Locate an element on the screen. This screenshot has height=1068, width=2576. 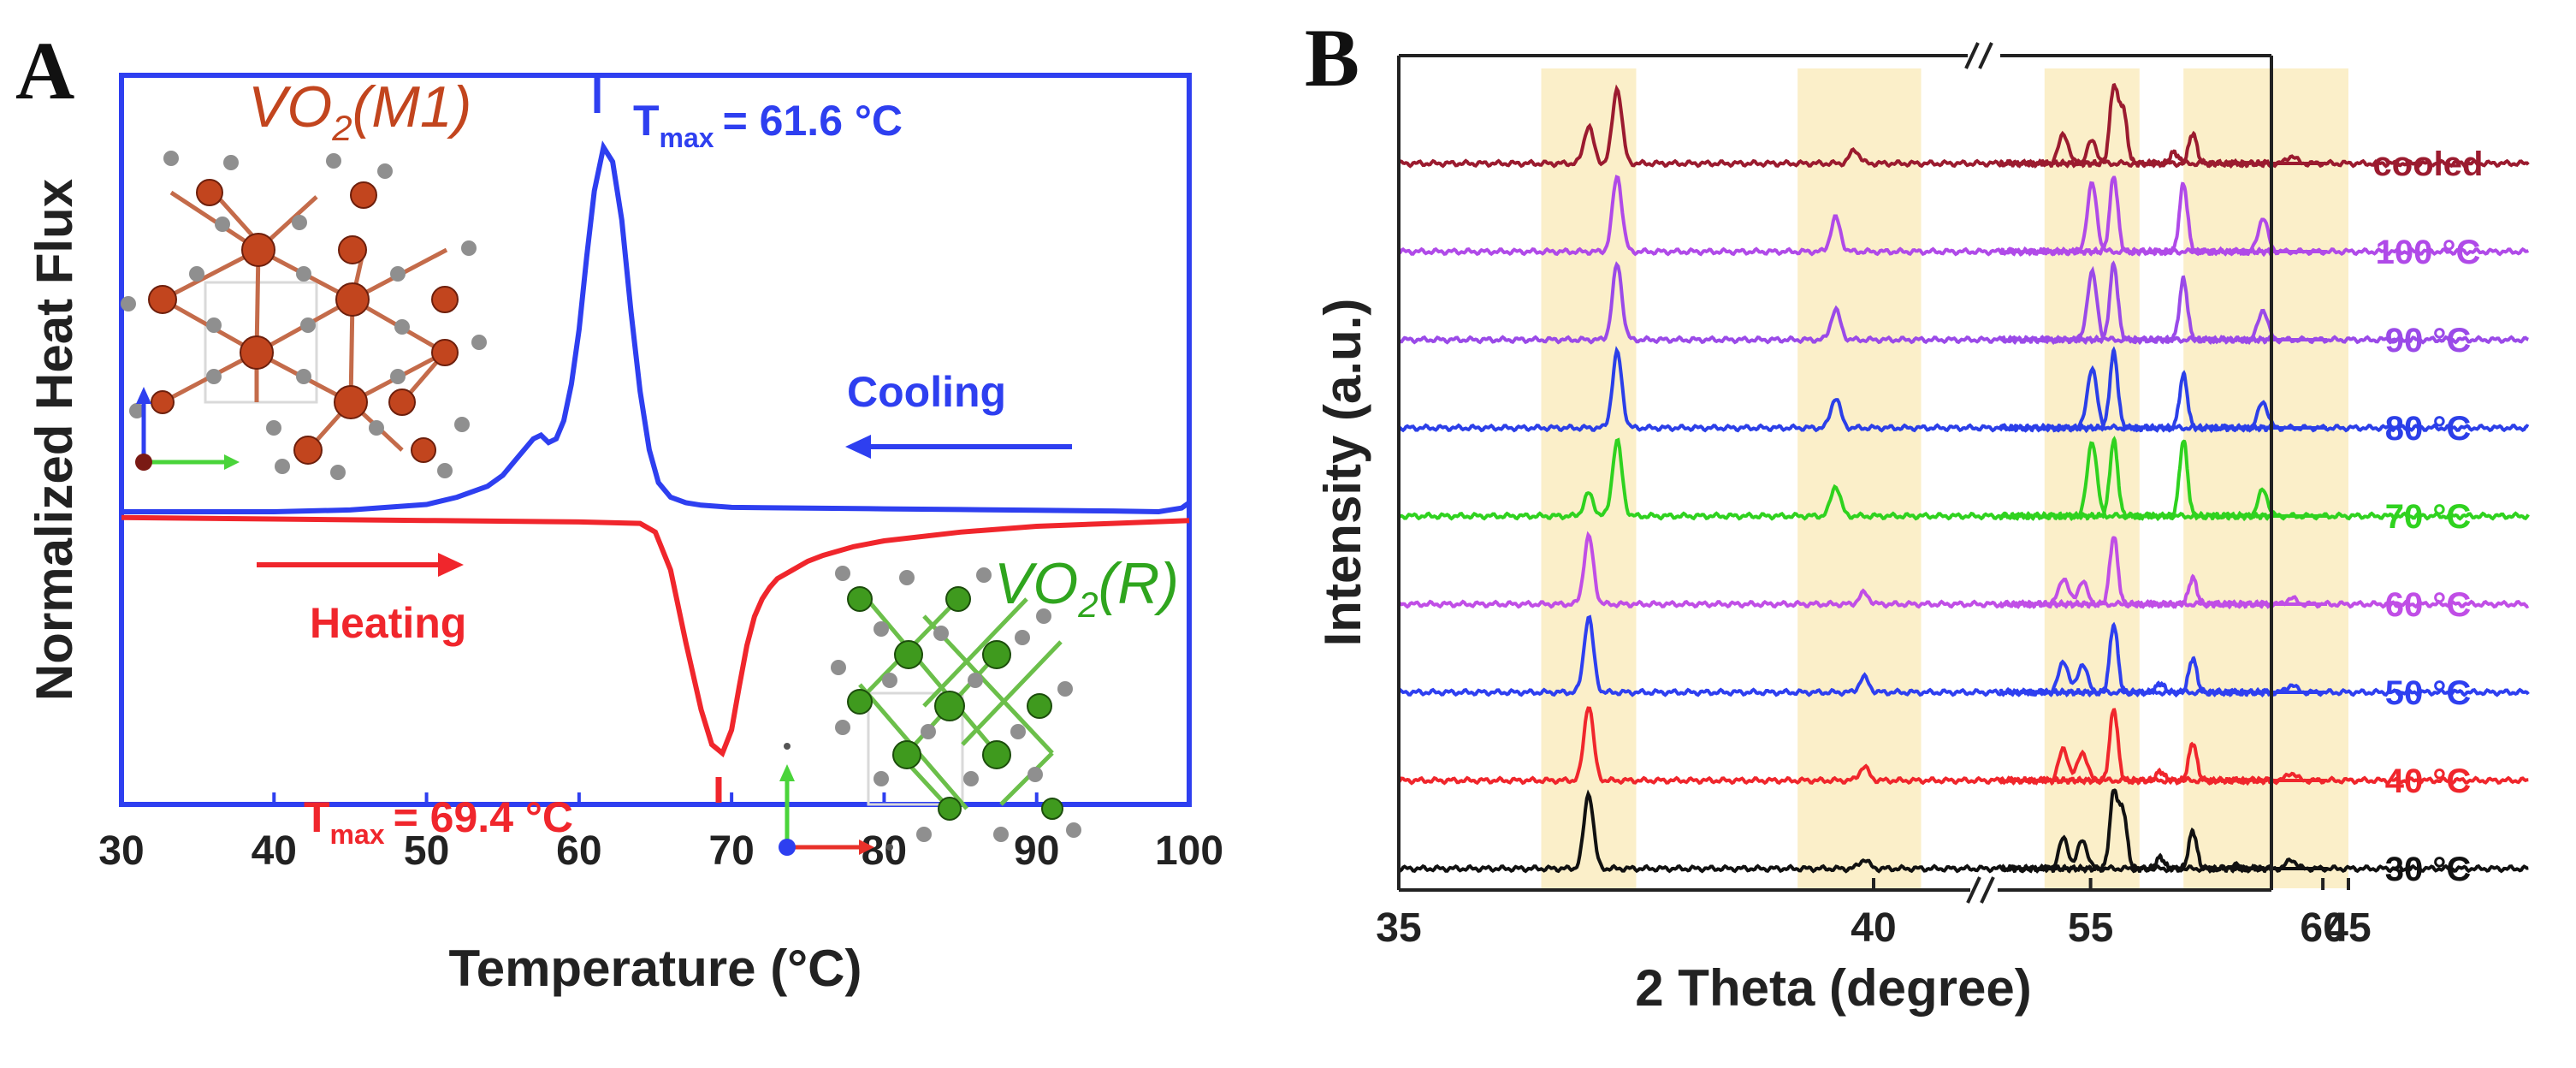
panel-b-x-tick-label: 55 is located at coordinates (2090, 928).